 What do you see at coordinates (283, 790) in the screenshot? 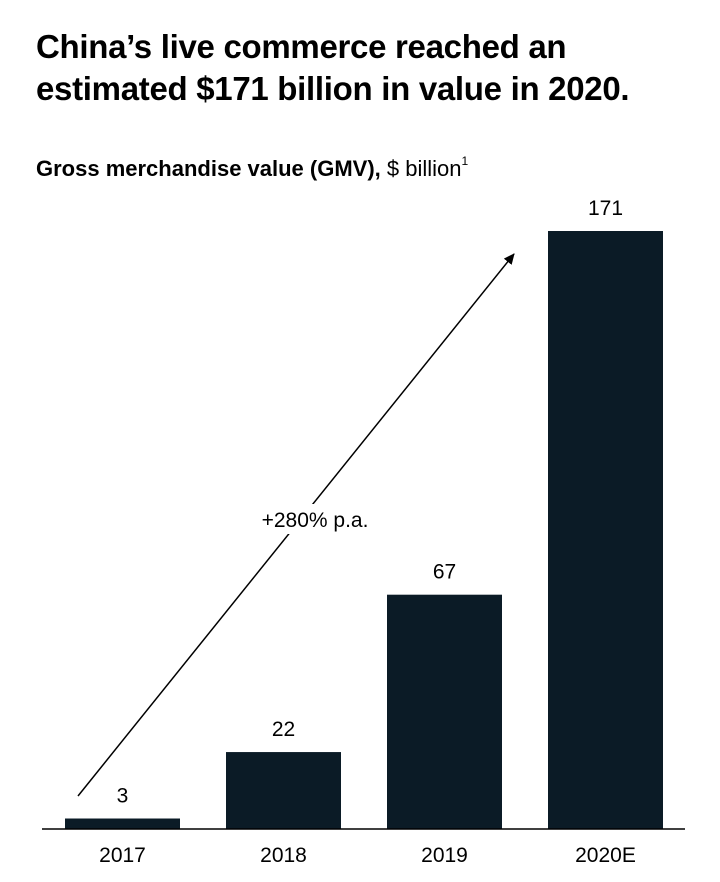
I see `bar-2018` at bounding box center [283, 790].